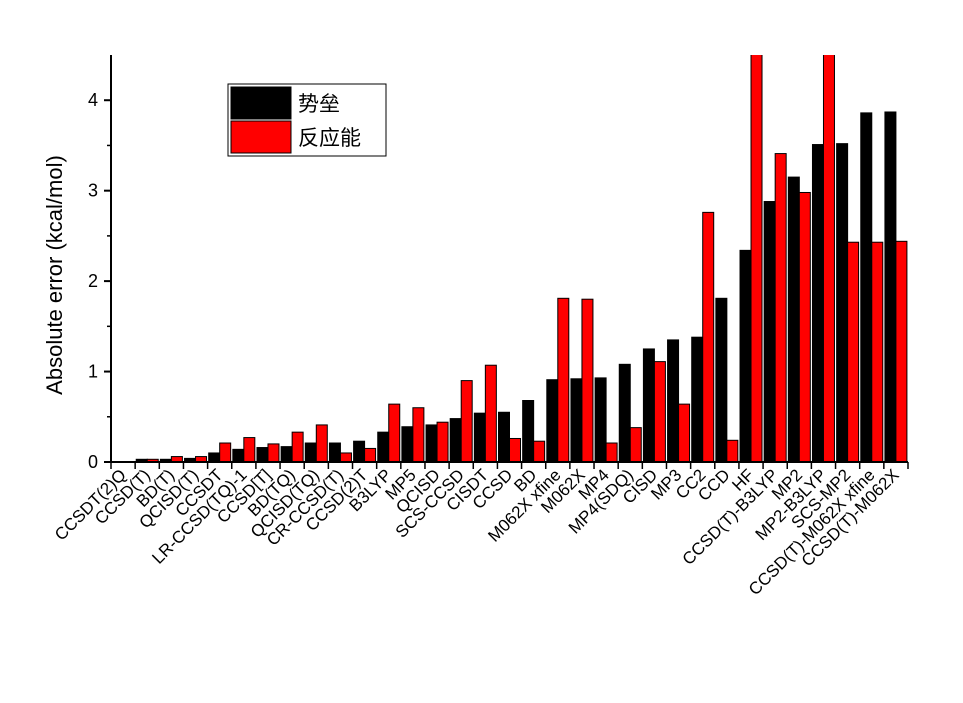 The height and width of the screenshot is (703, 963). What do you see at coordinates (329, 138) in the screenshot?
I see `legend-label-reaction-energy: 反应能` at bounding box center [329, 138].